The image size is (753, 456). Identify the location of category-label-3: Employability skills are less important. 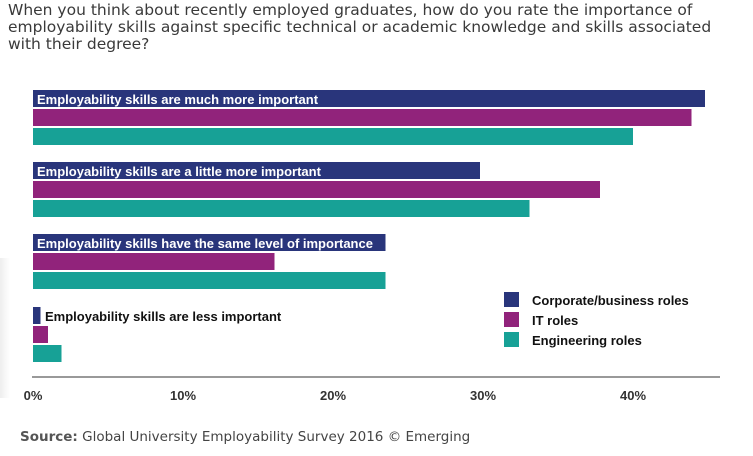
(163, 316).